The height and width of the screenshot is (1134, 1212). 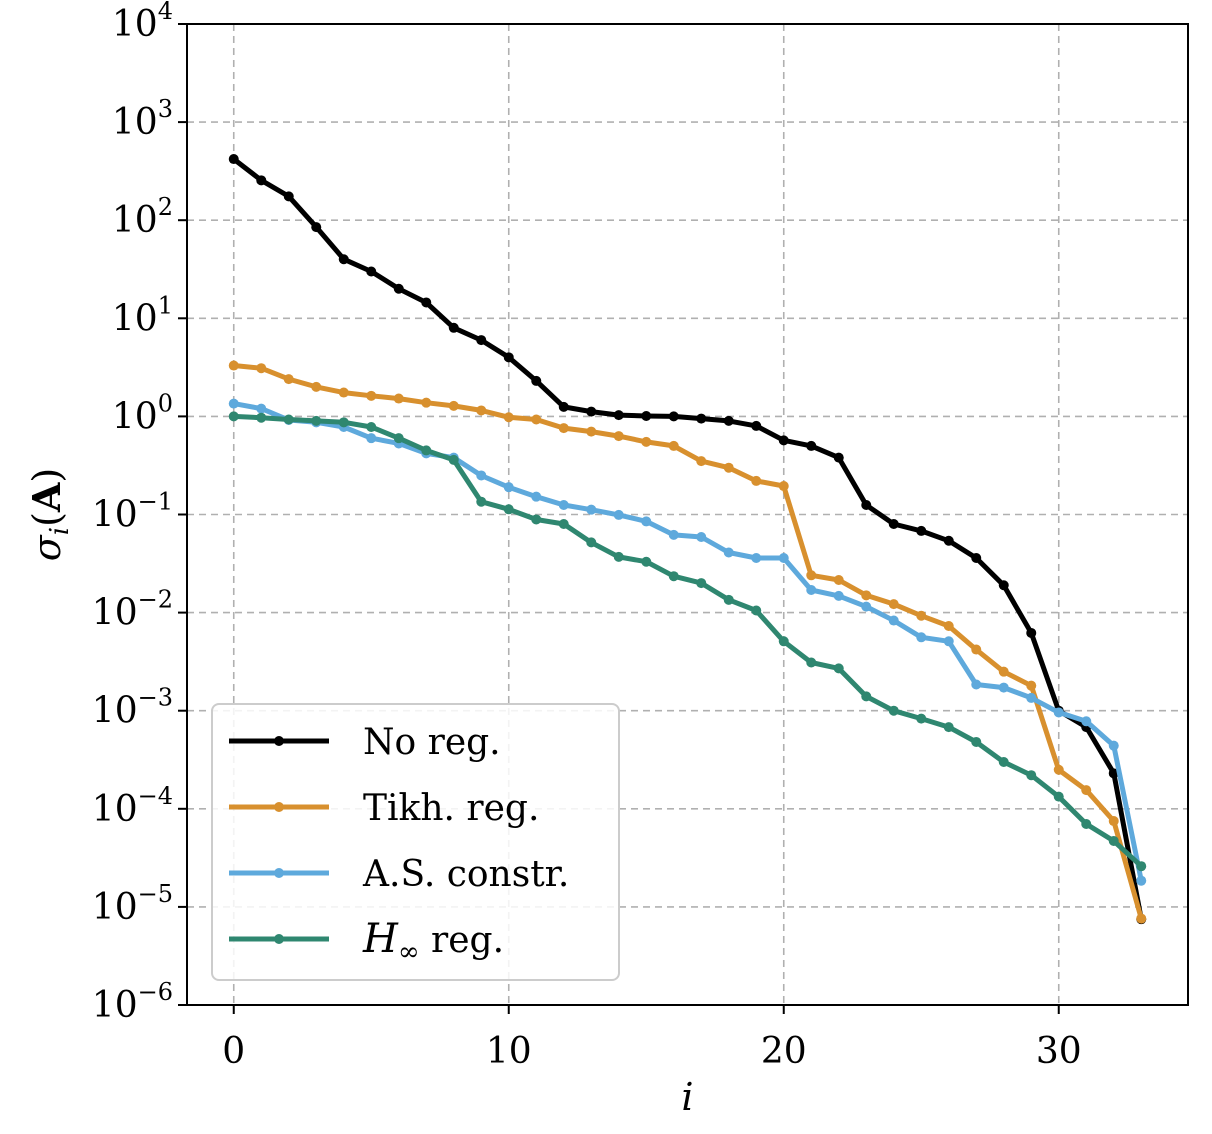 What do you see at coordinates (233, 1051) in the screenshot?
I see `x-tick-label: 0` at bounding box center [233, 1051].